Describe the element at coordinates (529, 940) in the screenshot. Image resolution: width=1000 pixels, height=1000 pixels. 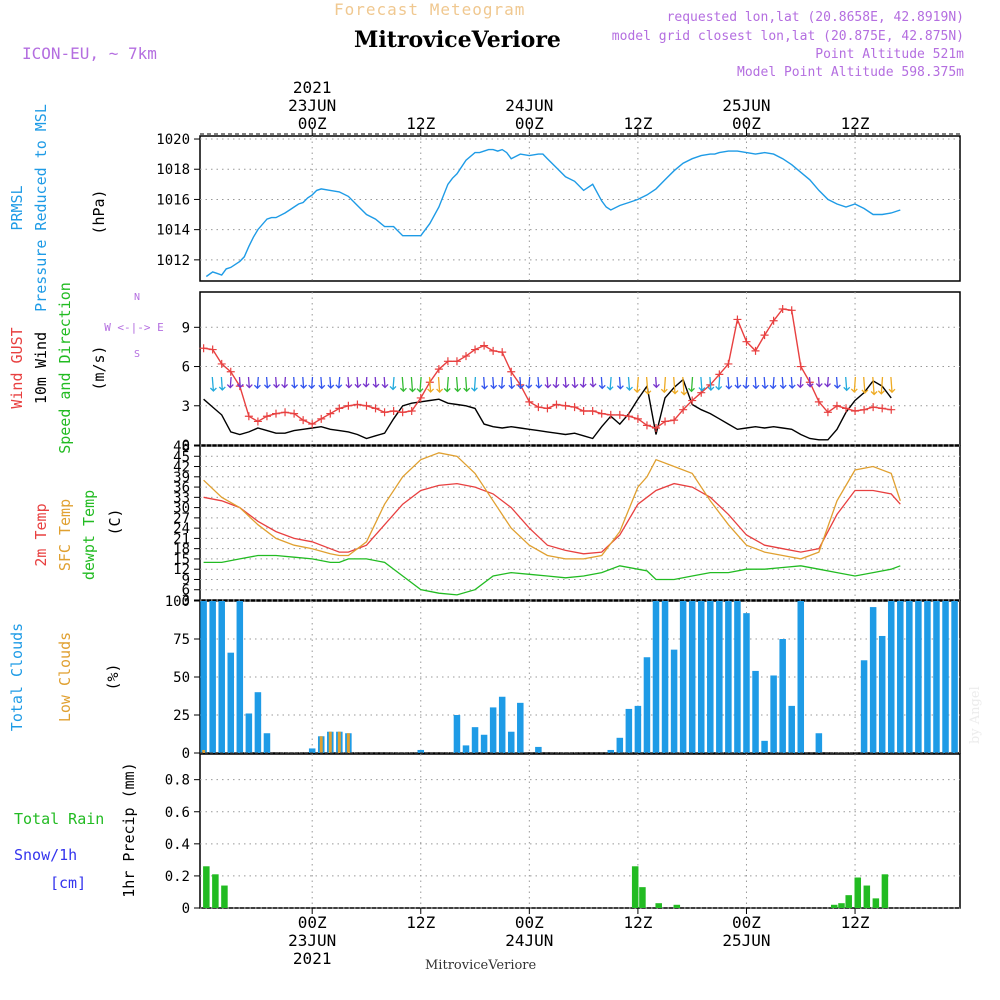
I see `time-label-bottom: 24JUN` at that location.